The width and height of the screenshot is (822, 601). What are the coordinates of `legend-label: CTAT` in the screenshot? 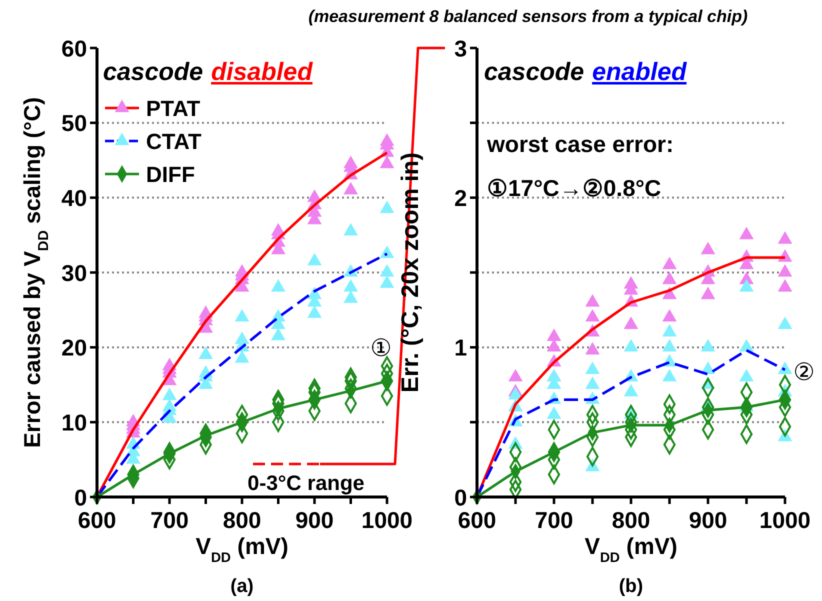 It's located at (174, 141).